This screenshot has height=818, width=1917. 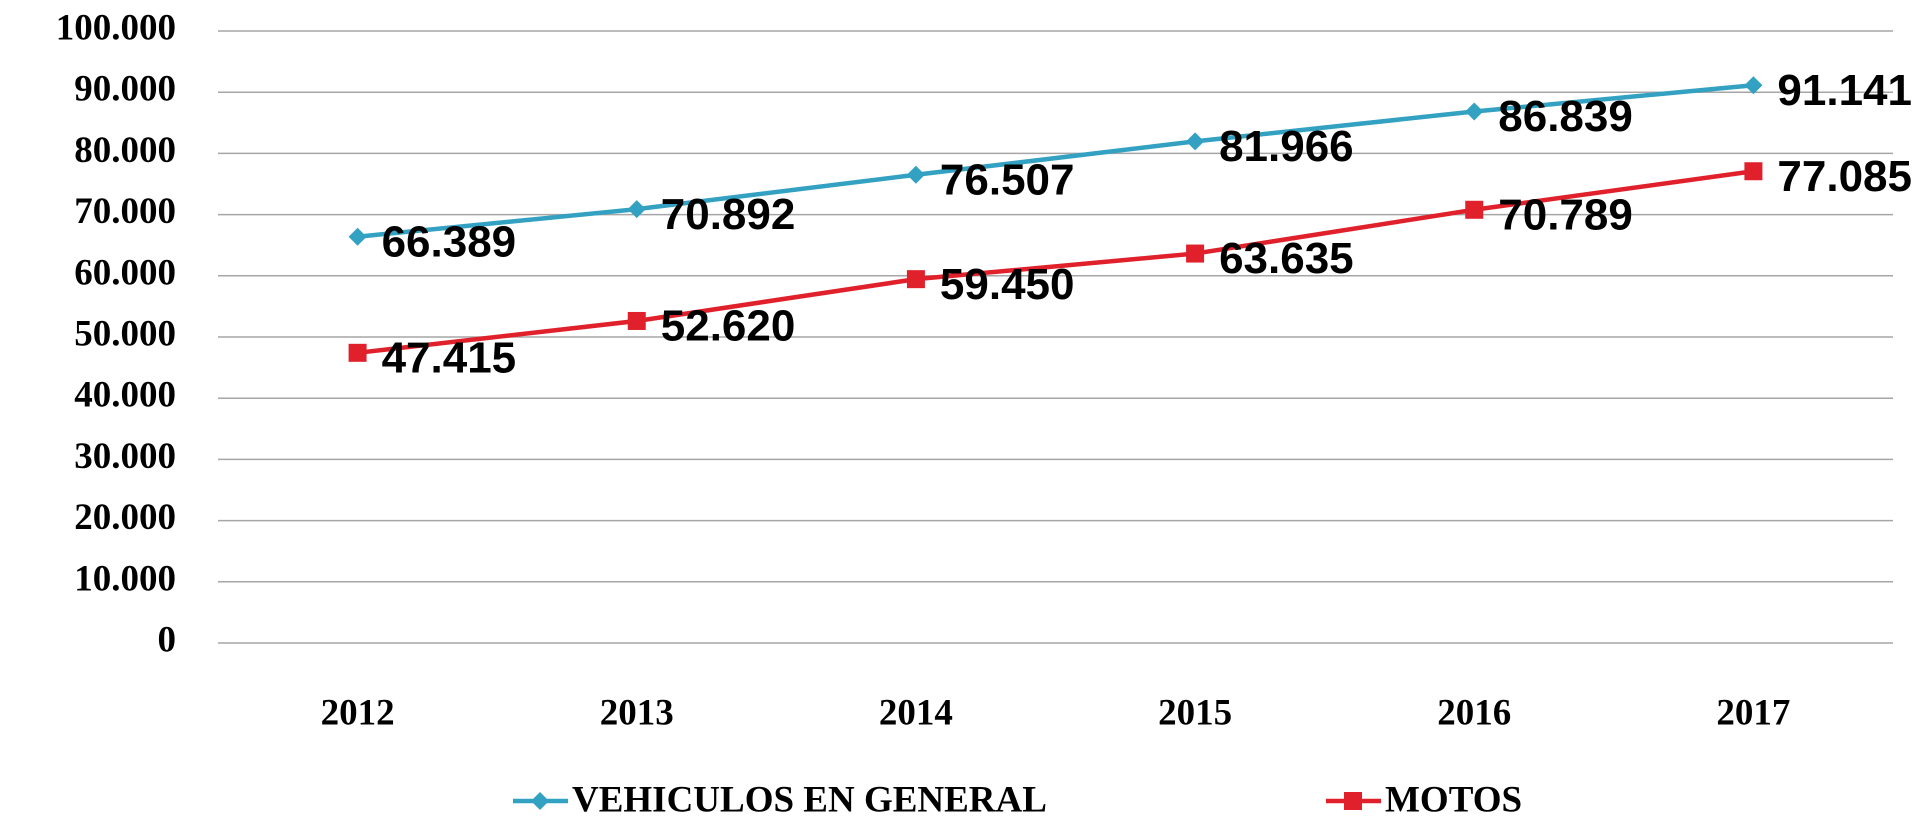 What do you see at coordinates (916, 712) in the screenshot?
I see `x-tick-label: 2014` at bounding box center [916, 712].